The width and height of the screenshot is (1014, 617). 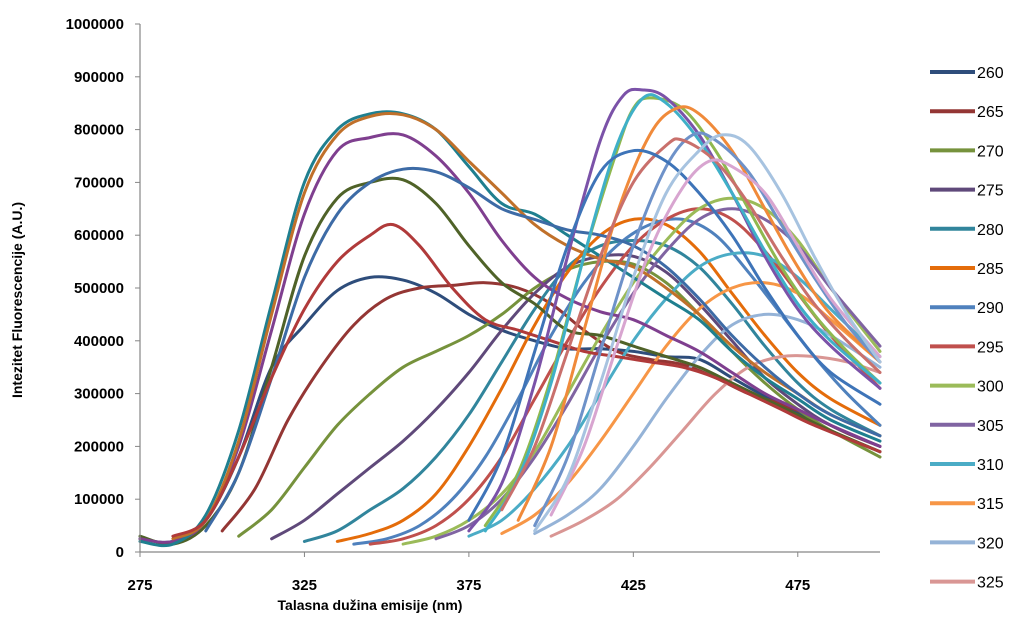 What do you see at coordinates (99, 77) in the screenshot?
I see `y-tick-label: 900000` at bounding box center [99, 77].